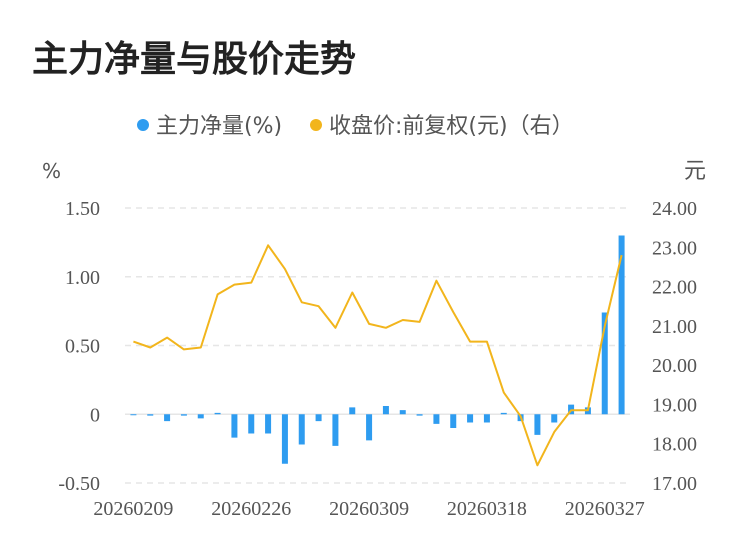 Image resolution: width=750 pixels, height=558 pixels. I want to click on legend-label-bar: 主力净量(%), so click(219, 126).